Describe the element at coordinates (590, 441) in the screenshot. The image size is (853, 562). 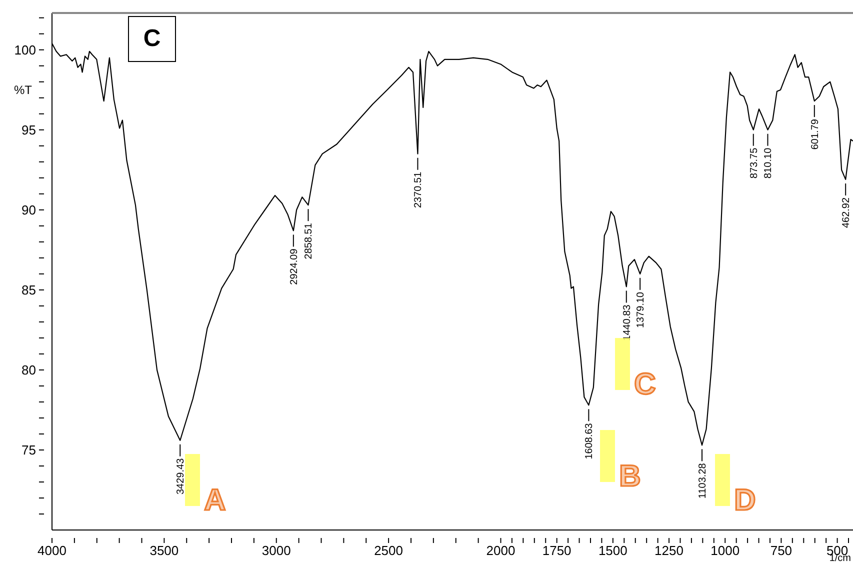
I see `annotation: 1608.63` at that location.